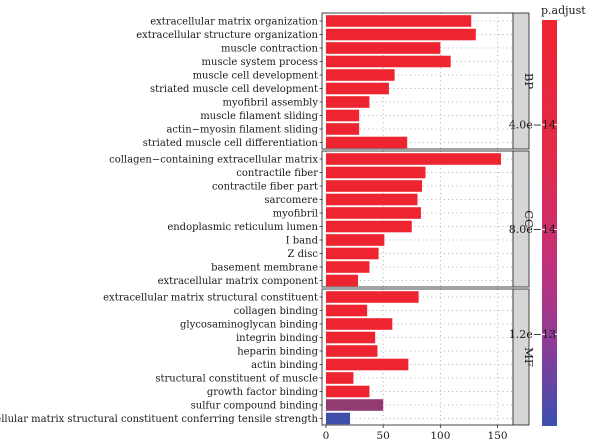  I want to click on category-label: collagen−containing extracellular matrix, so click(213, 160).